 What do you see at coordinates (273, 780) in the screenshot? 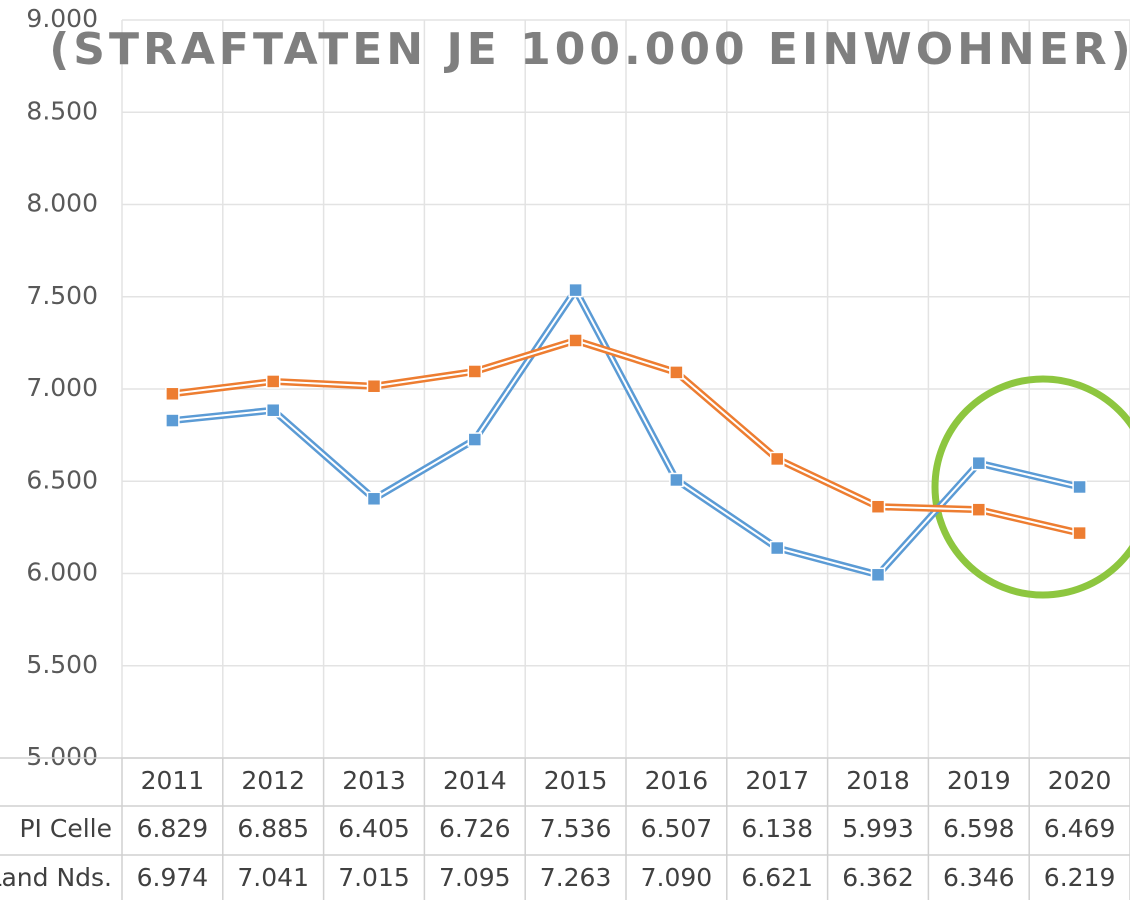
I see `x-tick-label: 2012` at bounding box center [273, 780].